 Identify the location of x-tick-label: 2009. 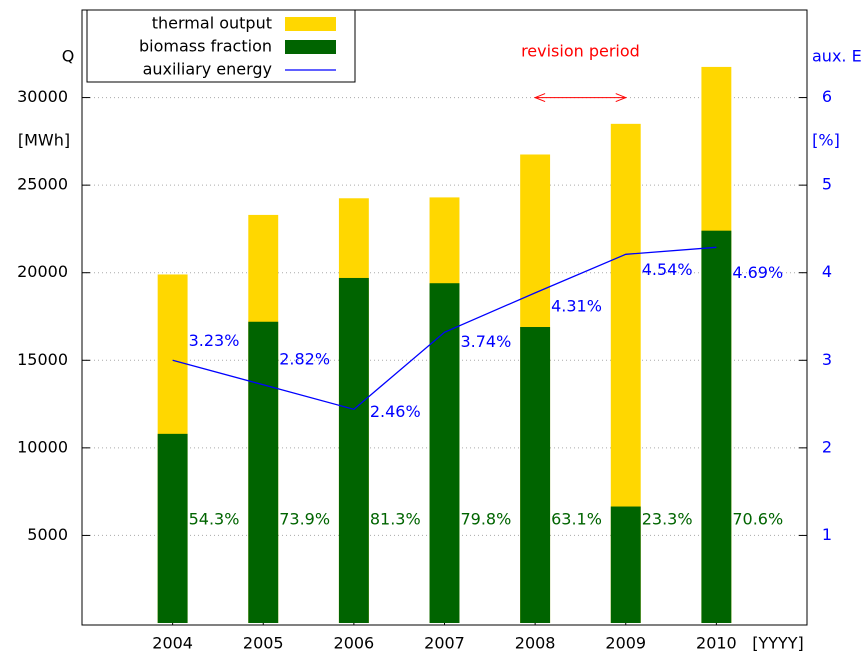
(625, 643).